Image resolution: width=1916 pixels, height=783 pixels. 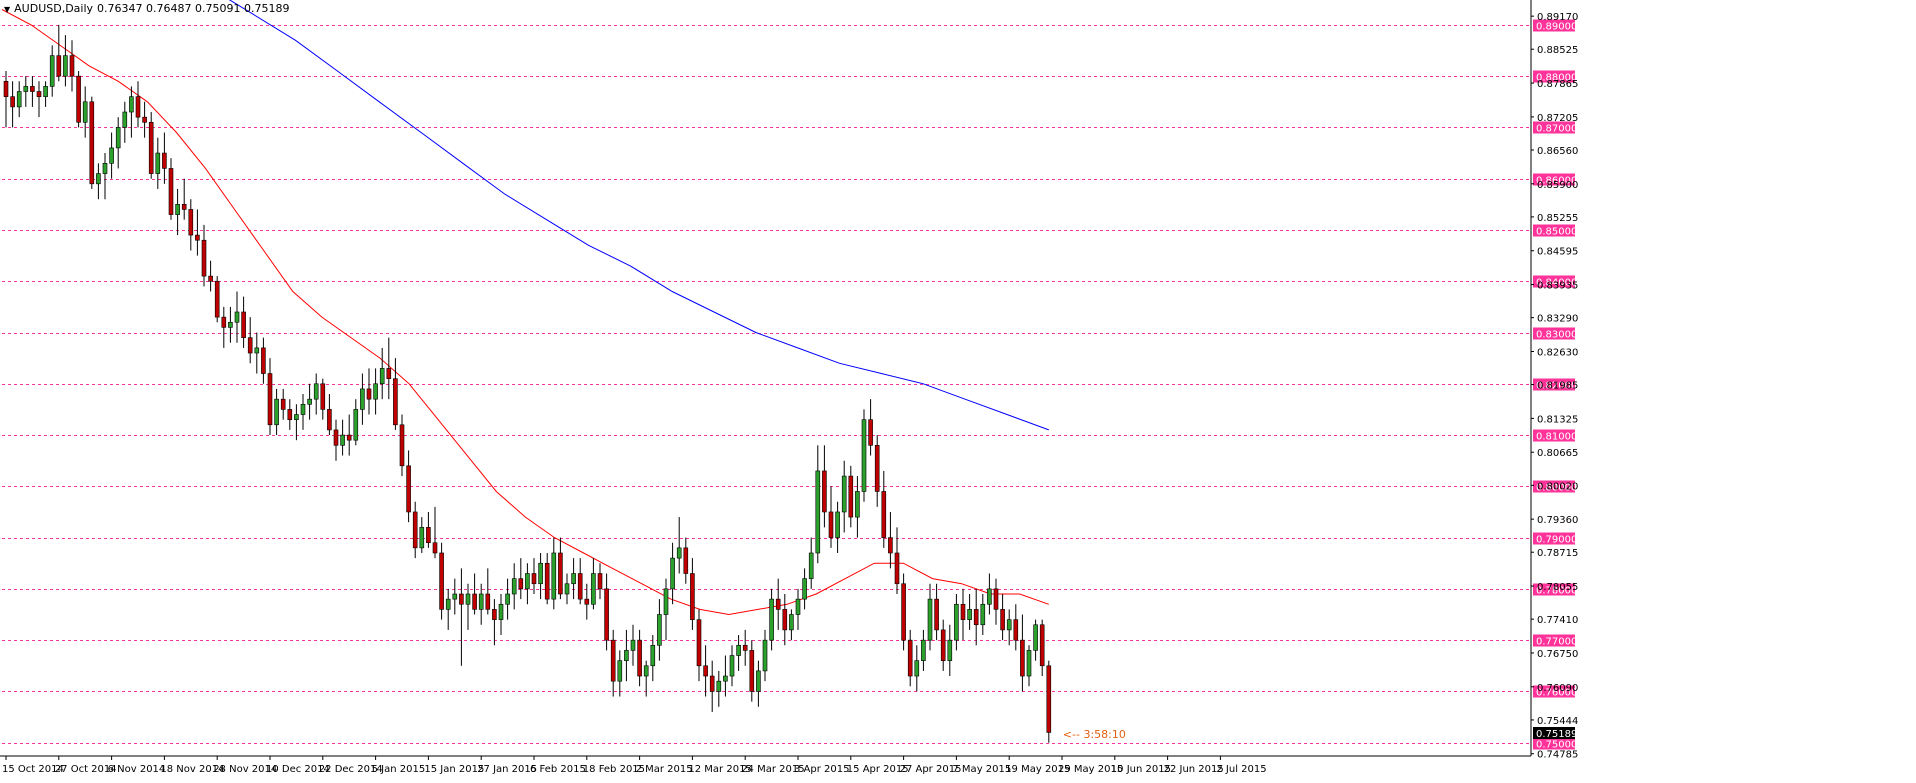 I want to click on time-tick-label: 22 Dec 2014, so click(x=351, y=769).